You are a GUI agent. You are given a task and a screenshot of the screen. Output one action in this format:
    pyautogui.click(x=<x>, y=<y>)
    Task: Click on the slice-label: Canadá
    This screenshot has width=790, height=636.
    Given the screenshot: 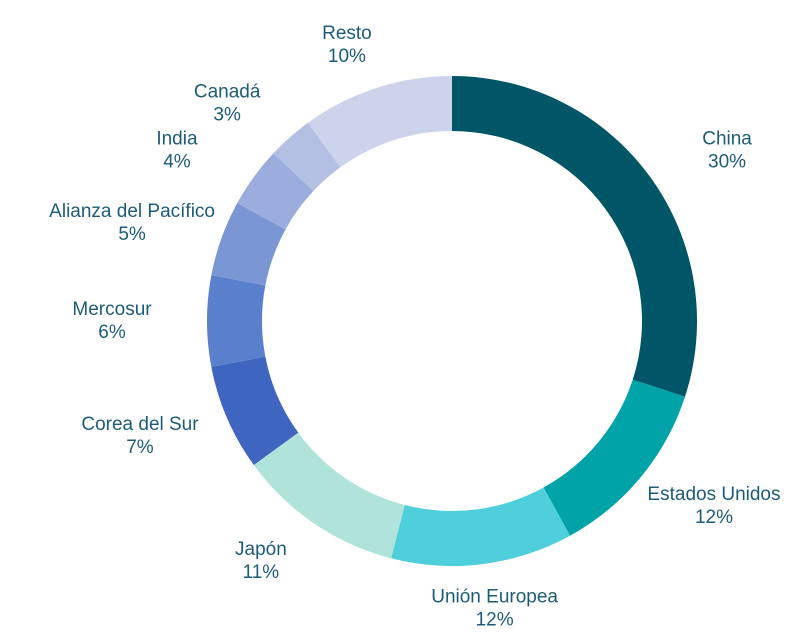 What is the action you would take?
    pyautogui.click(x=227, y=91)
    